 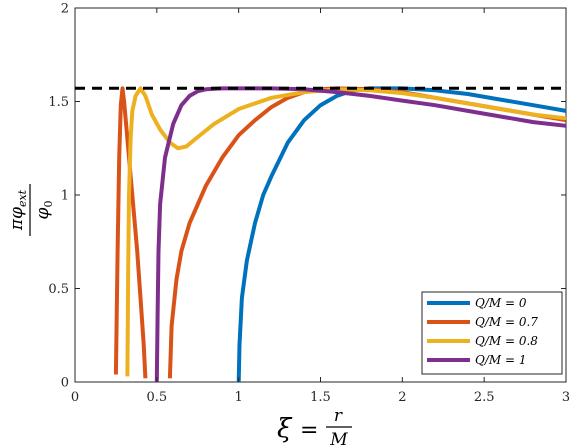 What do you see at coordinates (65, 383) in the screenshot?
I see `y-tick-label: 0` at bounding box center [65, 383].